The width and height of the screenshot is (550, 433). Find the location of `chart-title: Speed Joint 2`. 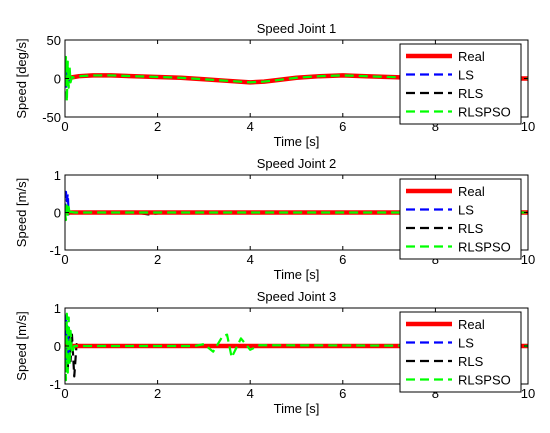

chart-title: Speed Joint 2 is located at coordinates (297, 163).